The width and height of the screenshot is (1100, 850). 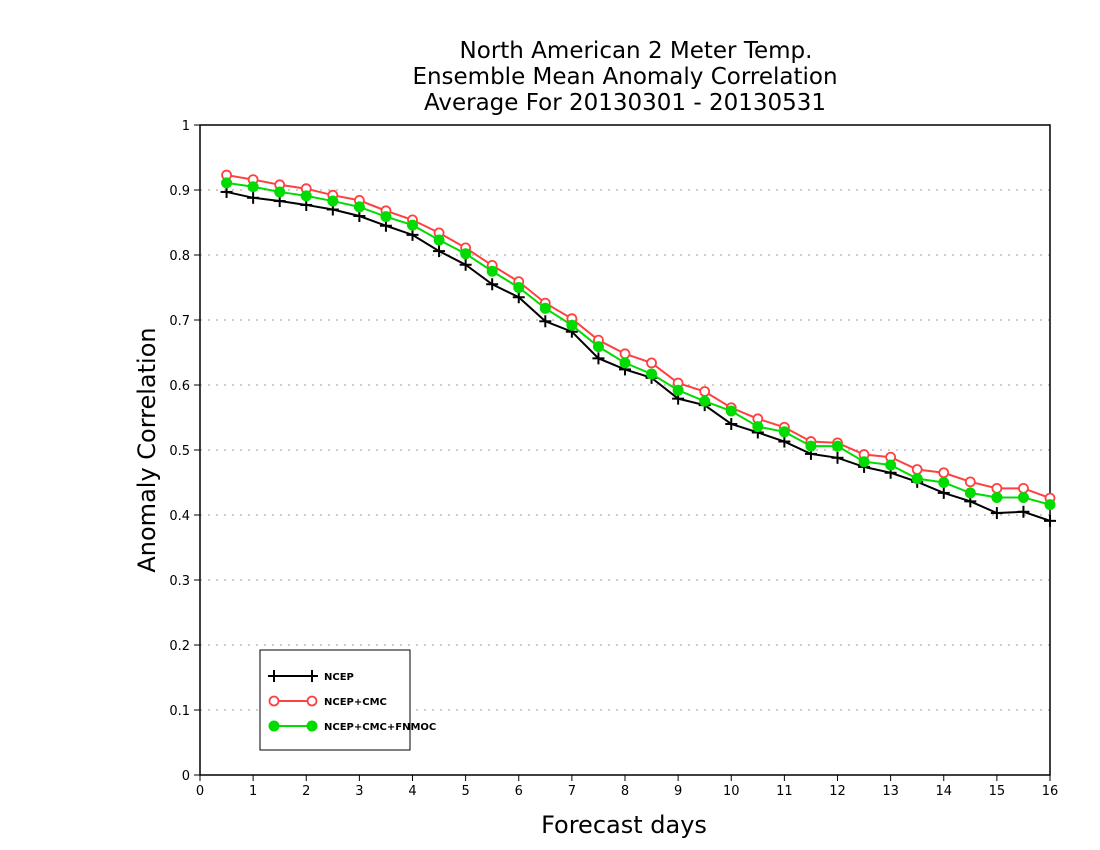 I want to click on x-tick-label: 4, so click(x=412, y=791).